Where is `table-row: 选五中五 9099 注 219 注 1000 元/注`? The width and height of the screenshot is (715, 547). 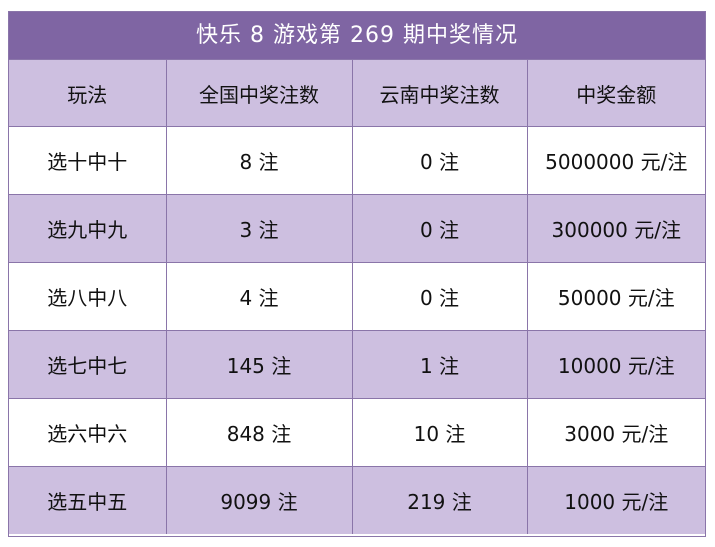
table-row: 选五中五 9099 注 219 注 1000 元/注 is located at coordinates (357, 500).